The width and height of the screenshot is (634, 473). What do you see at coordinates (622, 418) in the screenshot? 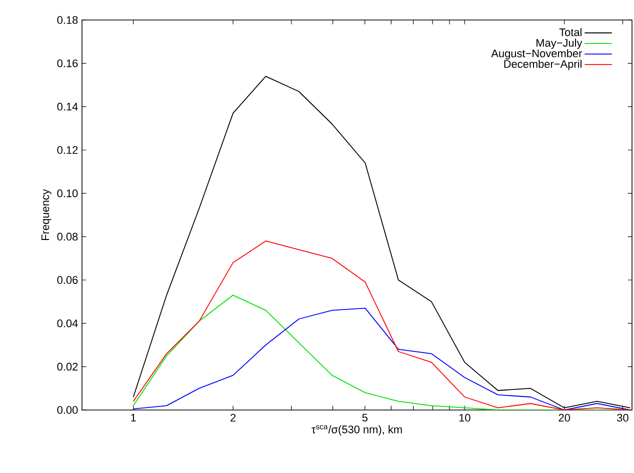
I see `x-tick-label: 30` at bounding box center [622, 418].